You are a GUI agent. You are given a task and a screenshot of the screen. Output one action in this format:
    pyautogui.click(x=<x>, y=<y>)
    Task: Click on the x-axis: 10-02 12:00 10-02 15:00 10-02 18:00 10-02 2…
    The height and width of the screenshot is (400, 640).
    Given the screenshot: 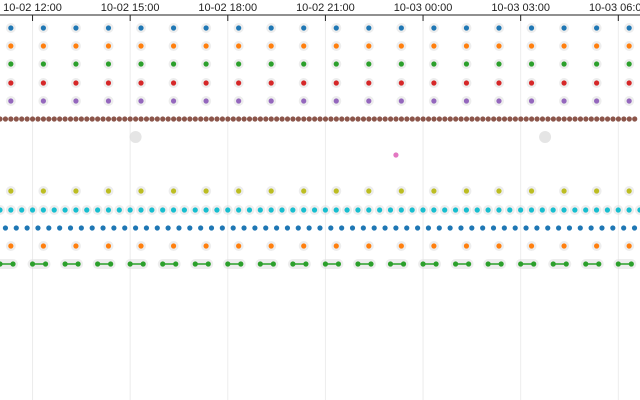 What is the action you would take?
    pyautogui.click(x=320, y=11)
    